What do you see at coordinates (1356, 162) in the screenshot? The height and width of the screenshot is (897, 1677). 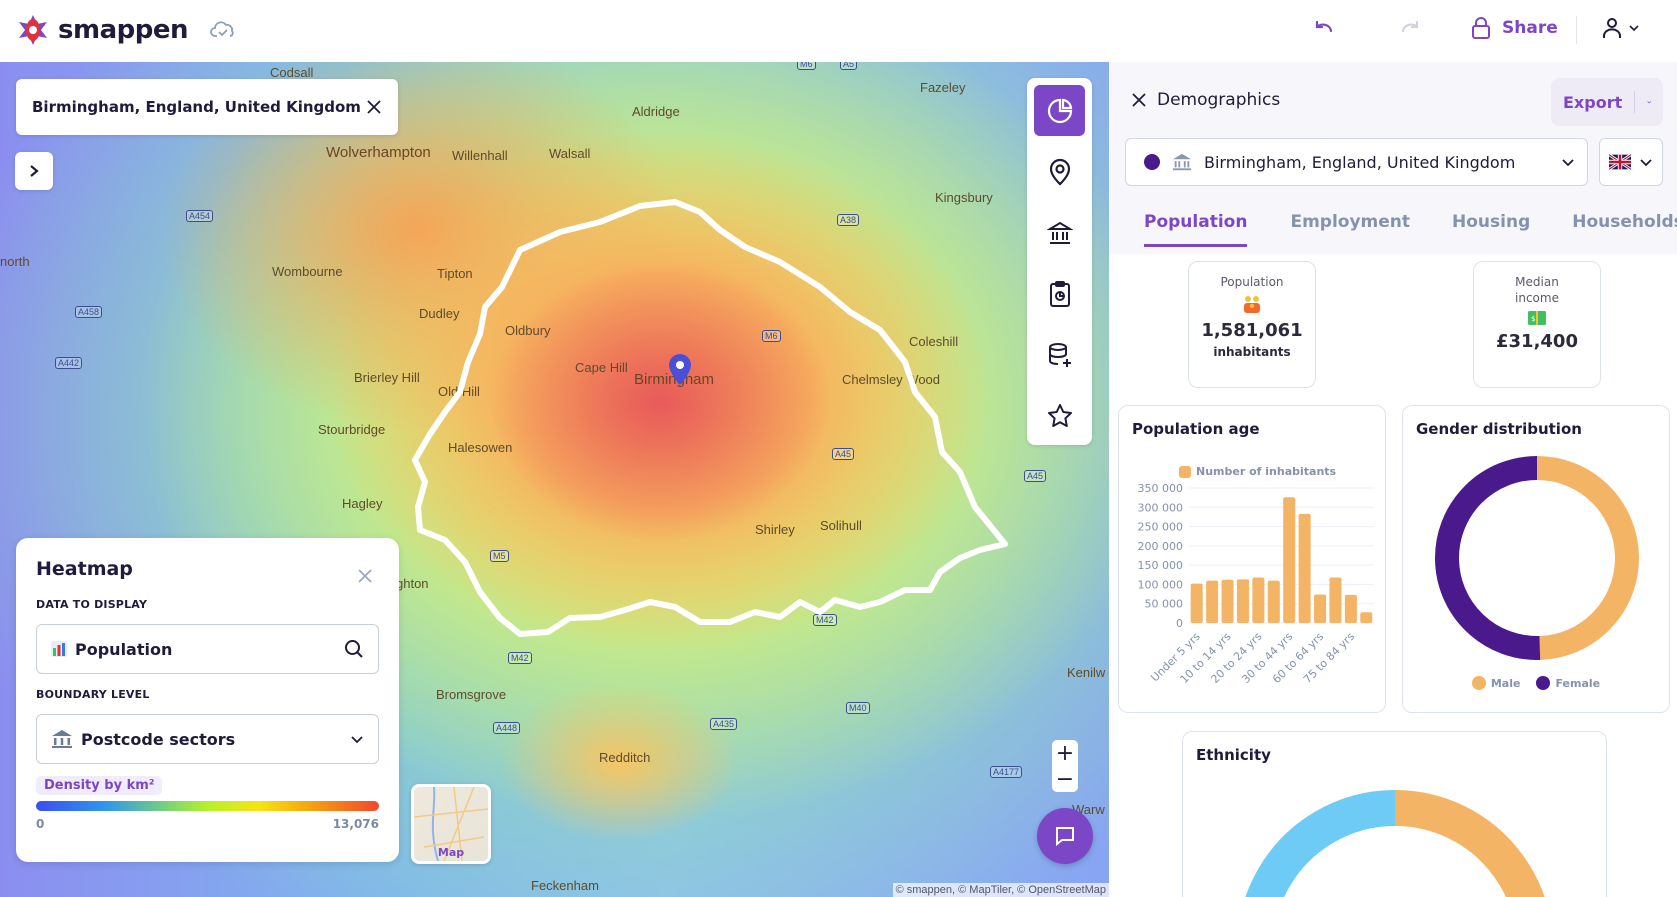 I see `location-select: Birmingham, England, United Kingdom` at bounding box center [1356, 162].